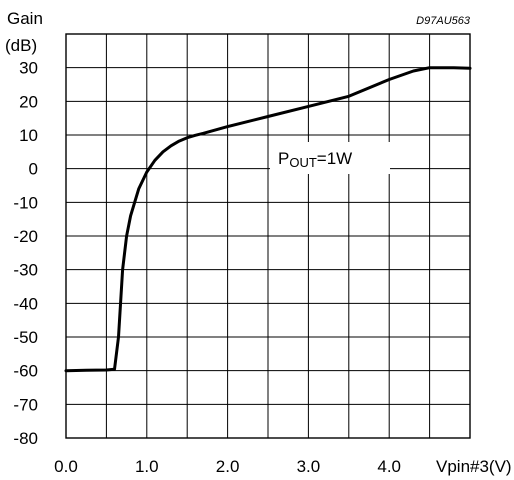 This screenshot has height=480, width=514. What do you see at coordinates (28, 135) in the screenshot?
I see `y-tick-label: 10` at bounding box center [28, 135].